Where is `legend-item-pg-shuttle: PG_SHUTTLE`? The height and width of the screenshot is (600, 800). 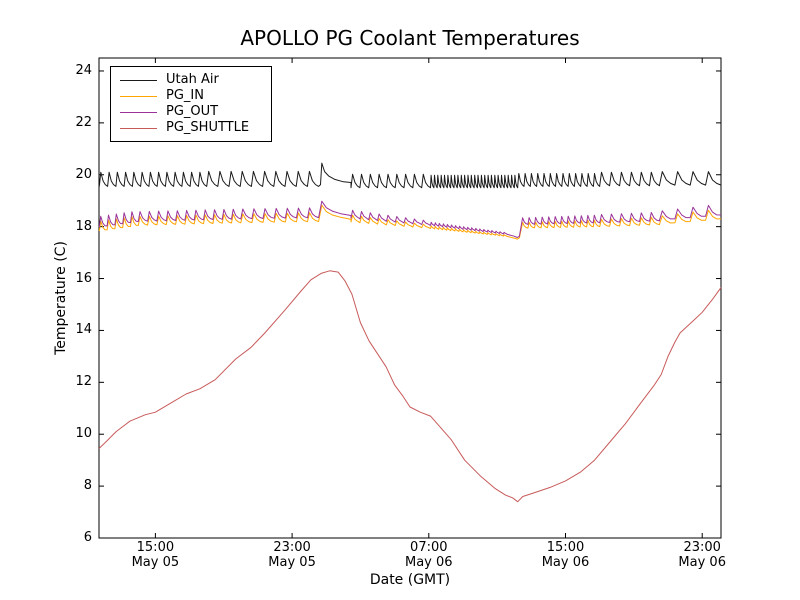
legend-item-pg-shuttle: PG_SHUTTLE is located at coordinates (195, 128).